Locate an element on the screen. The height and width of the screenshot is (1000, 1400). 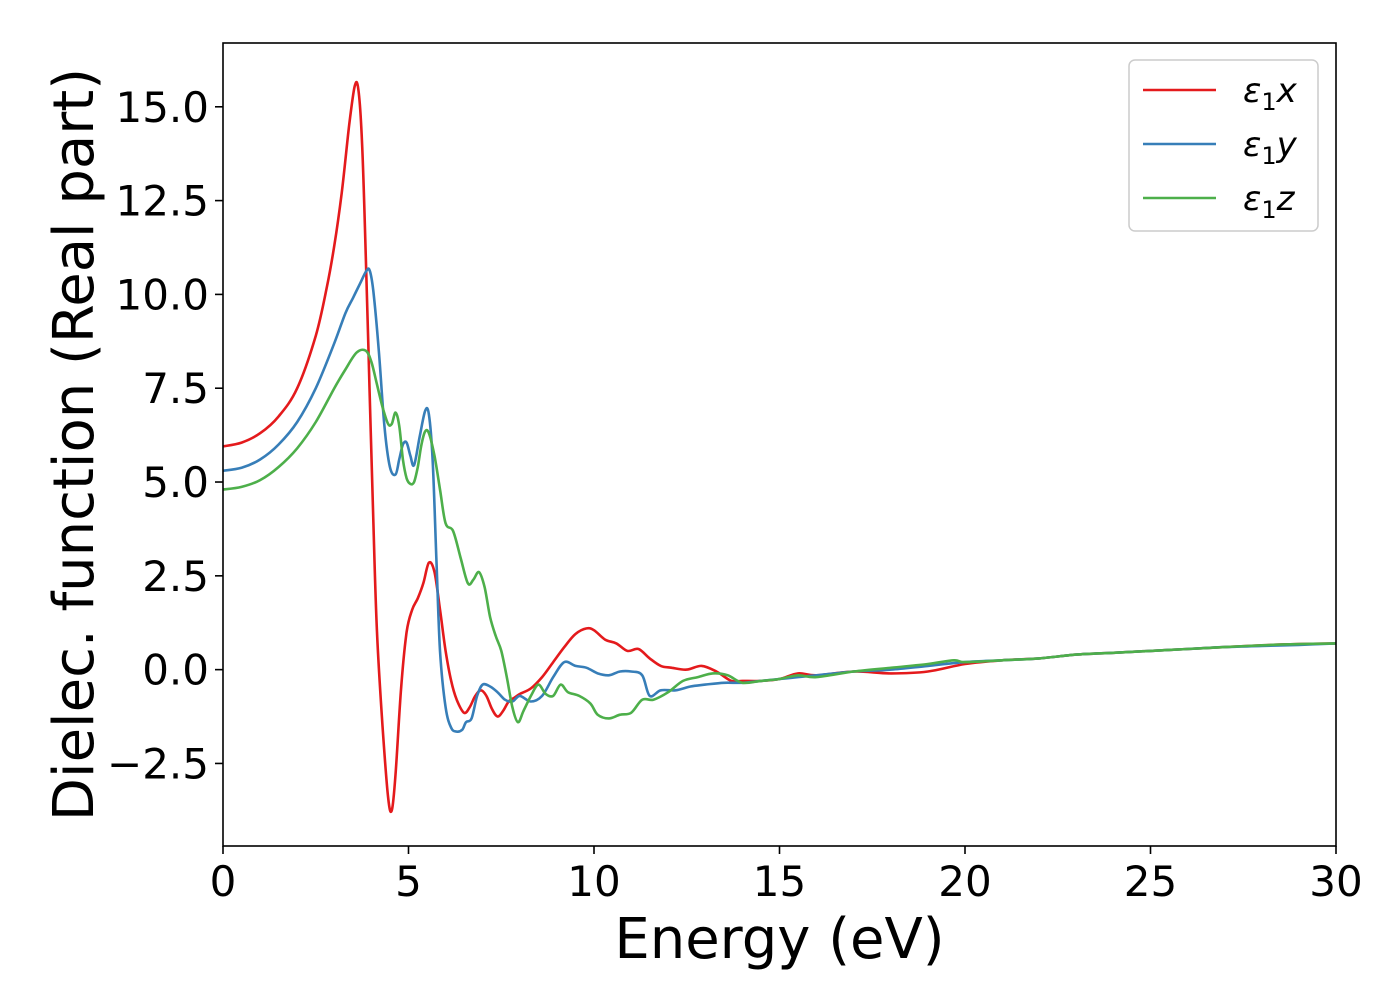
y-tick-label: 2.5 is located at coordinates (175, 576).